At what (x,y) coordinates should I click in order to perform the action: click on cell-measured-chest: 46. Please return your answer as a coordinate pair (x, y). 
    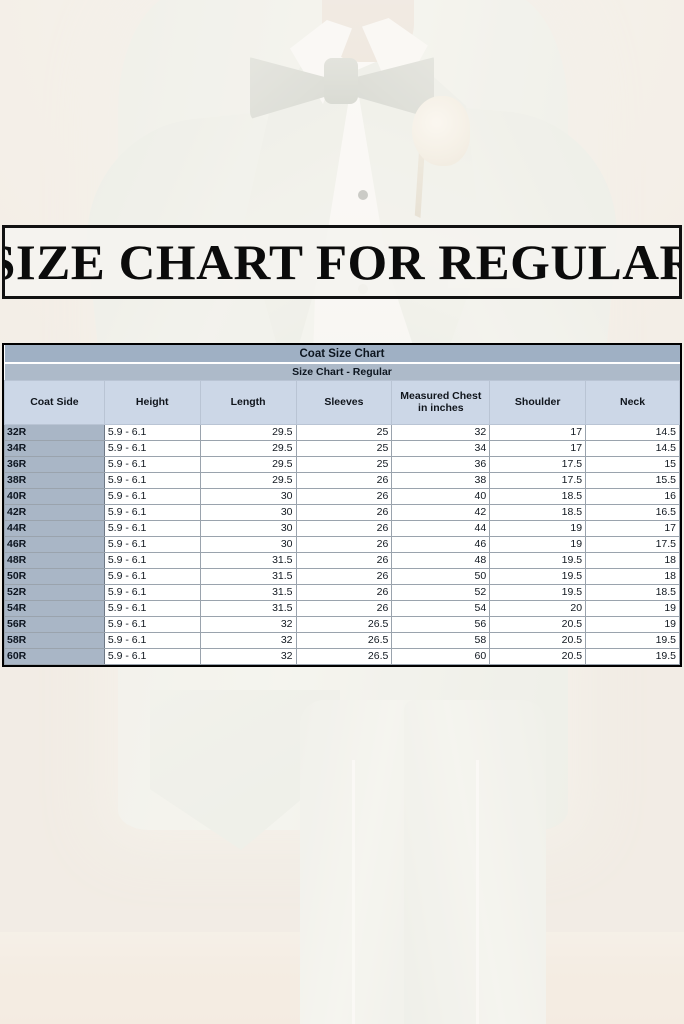
    Looking at the image, I should click on (441, 544).